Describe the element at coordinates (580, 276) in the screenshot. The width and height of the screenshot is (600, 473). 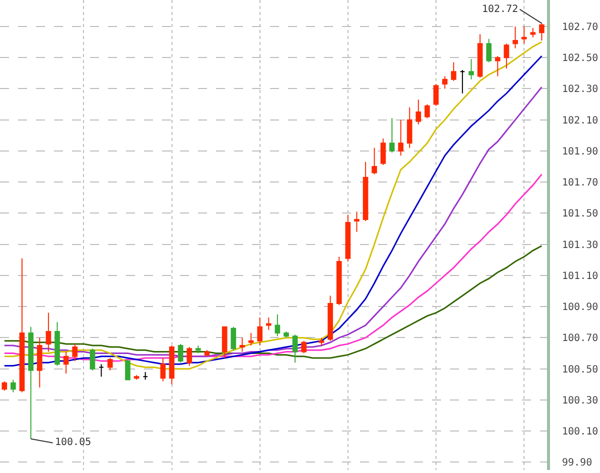
I see `y-tick-label: 101.10` at that location.